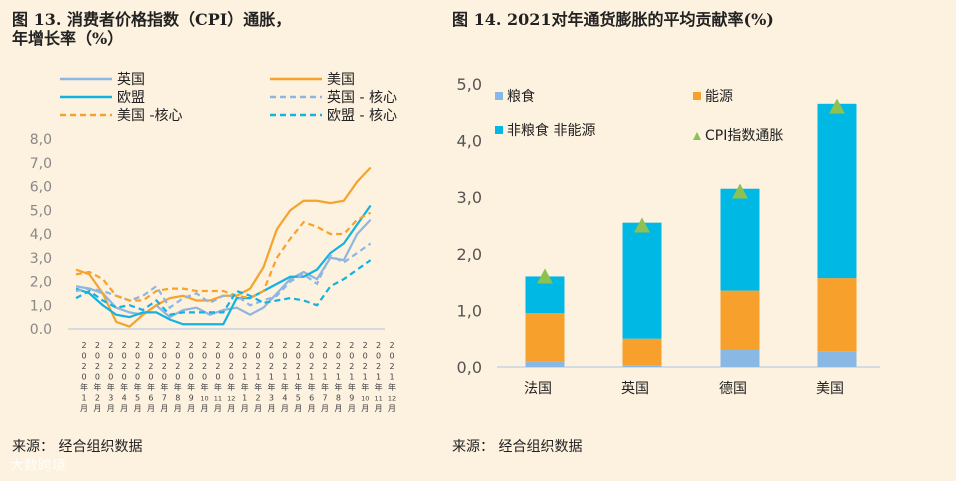  Describe the element at coordinates (131, 79) in the screenshot. I see `legend-label: 英国` at that location.